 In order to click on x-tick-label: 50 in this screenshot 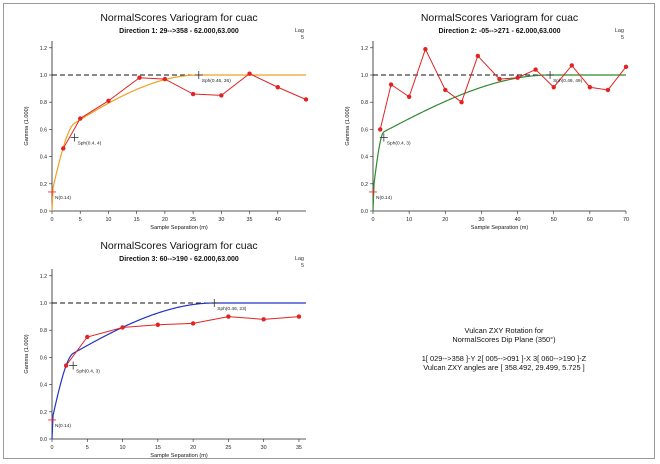, I will do `click(554, 220)`.